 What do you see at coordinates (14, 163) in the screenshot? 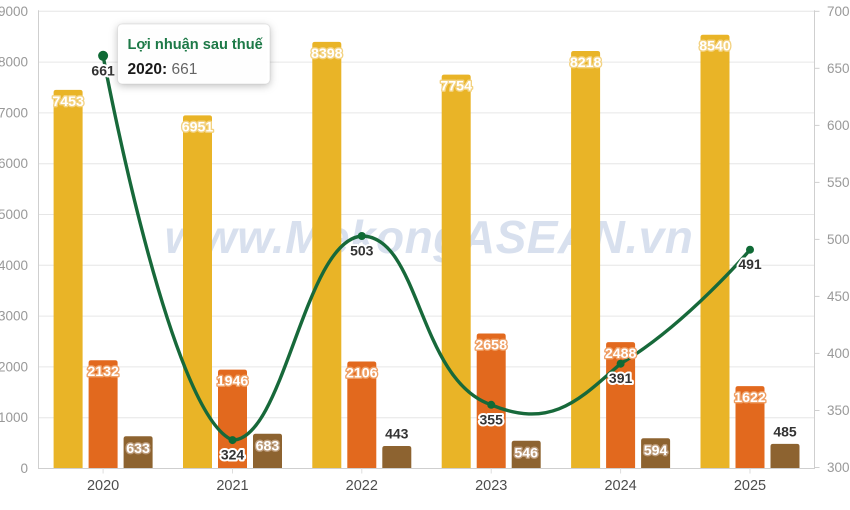
I see `svg-text: 6000` at bounding box center [14, 163].